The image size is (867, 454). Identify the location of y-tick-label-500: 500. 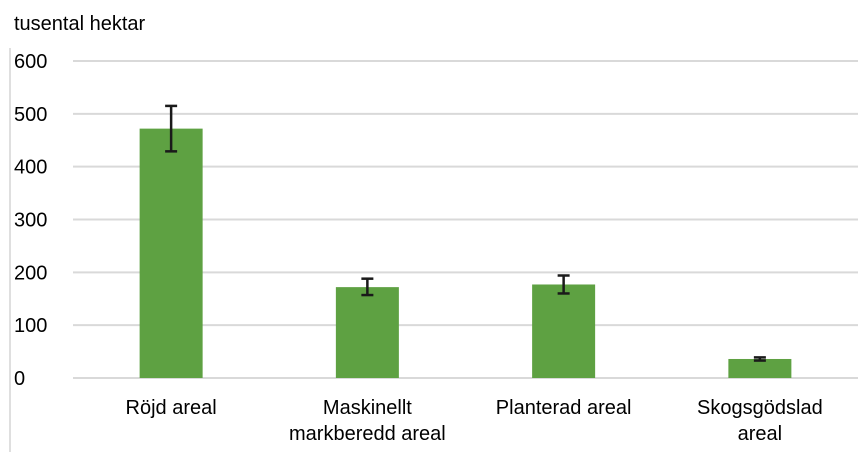
(30, 115).